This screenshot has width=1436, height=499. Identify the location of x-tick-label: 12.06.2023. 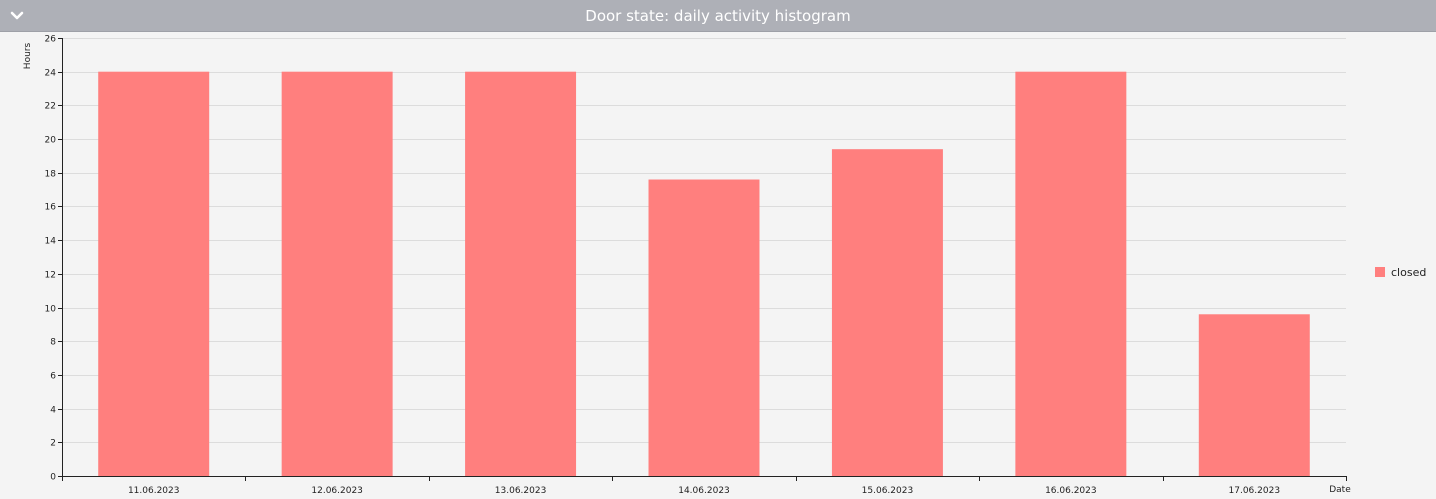
(337, 491).